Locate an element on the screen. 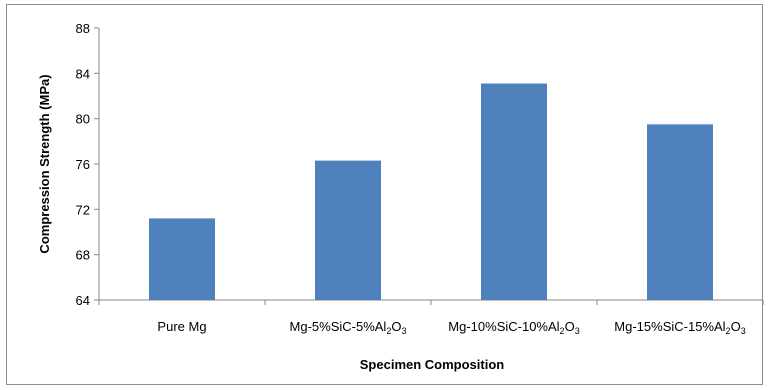 This screenshot has height=390, width=770. y-tick-label: 64 is located at coordinates (83, 300).